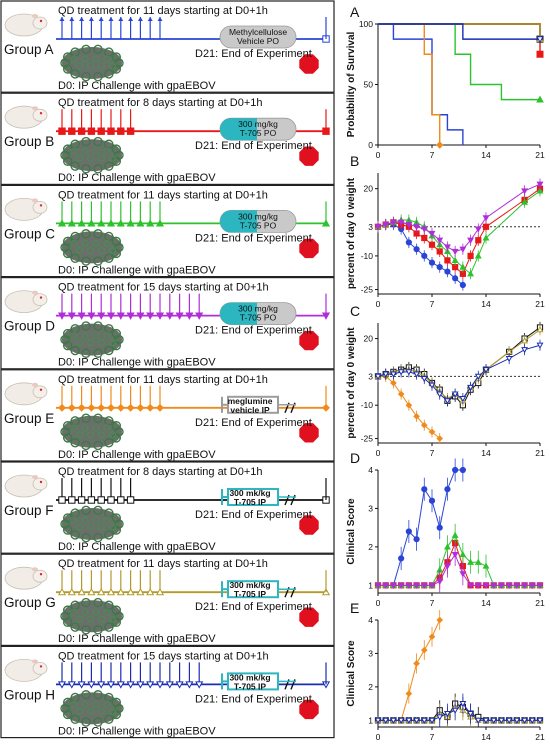 Image resolution: width=550 pixels, height=753 pixels. Describe the element at coordinates (367, 439) in the screenshot. I see `y-tick-label: -25` at that location.